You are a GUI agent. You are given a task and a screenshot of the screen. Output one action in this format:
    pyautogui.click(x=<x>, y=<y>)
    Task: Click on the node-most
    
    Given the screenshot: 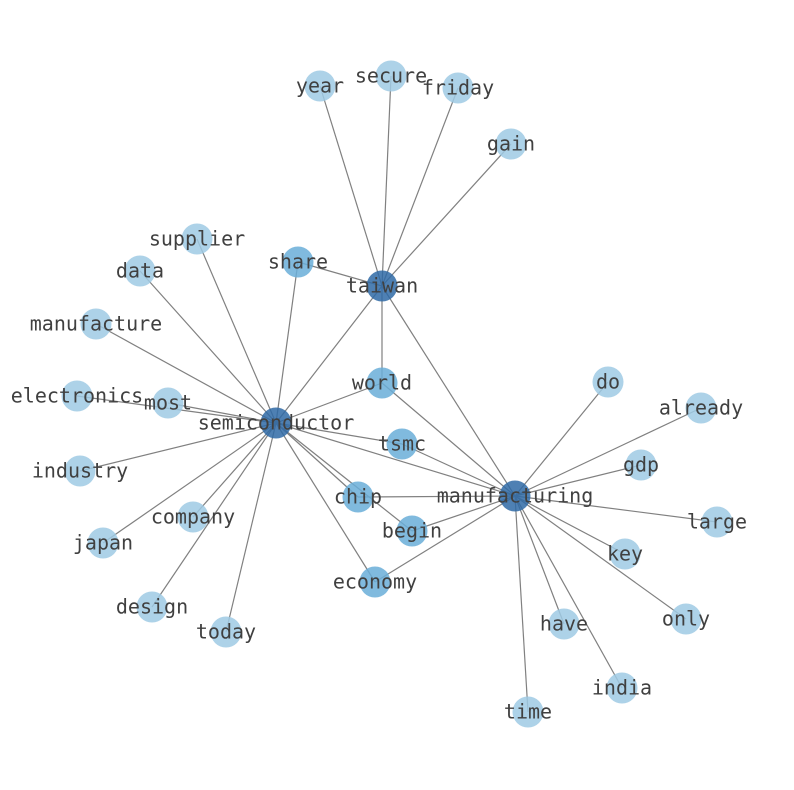 What is the action you would take?
    pyautogui.click(x=168, y=403)
    